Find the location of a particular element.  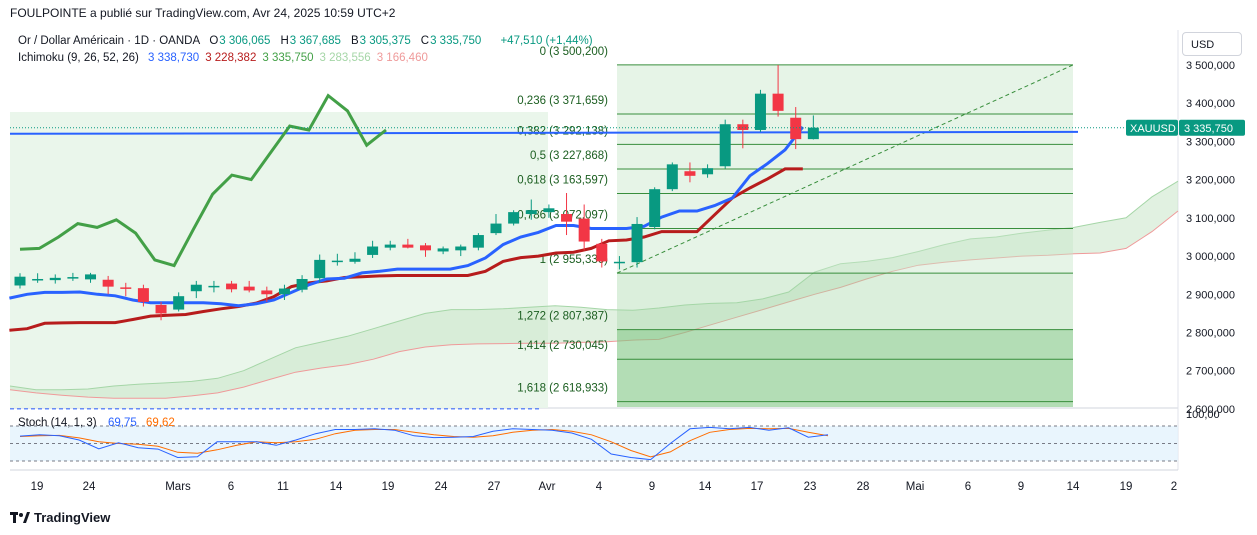

price-tick-label: 3 400,000 is located at coordinates (1210, 104).